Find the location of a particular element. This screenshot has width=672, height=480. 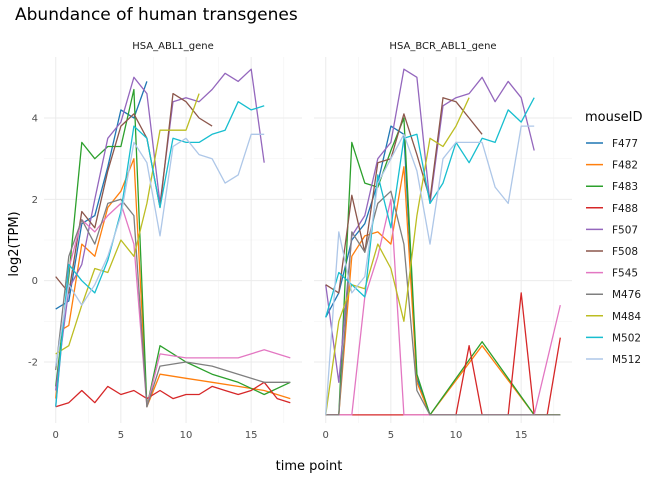

legend-item-m512: M512 is located at coordinates (613, 360).